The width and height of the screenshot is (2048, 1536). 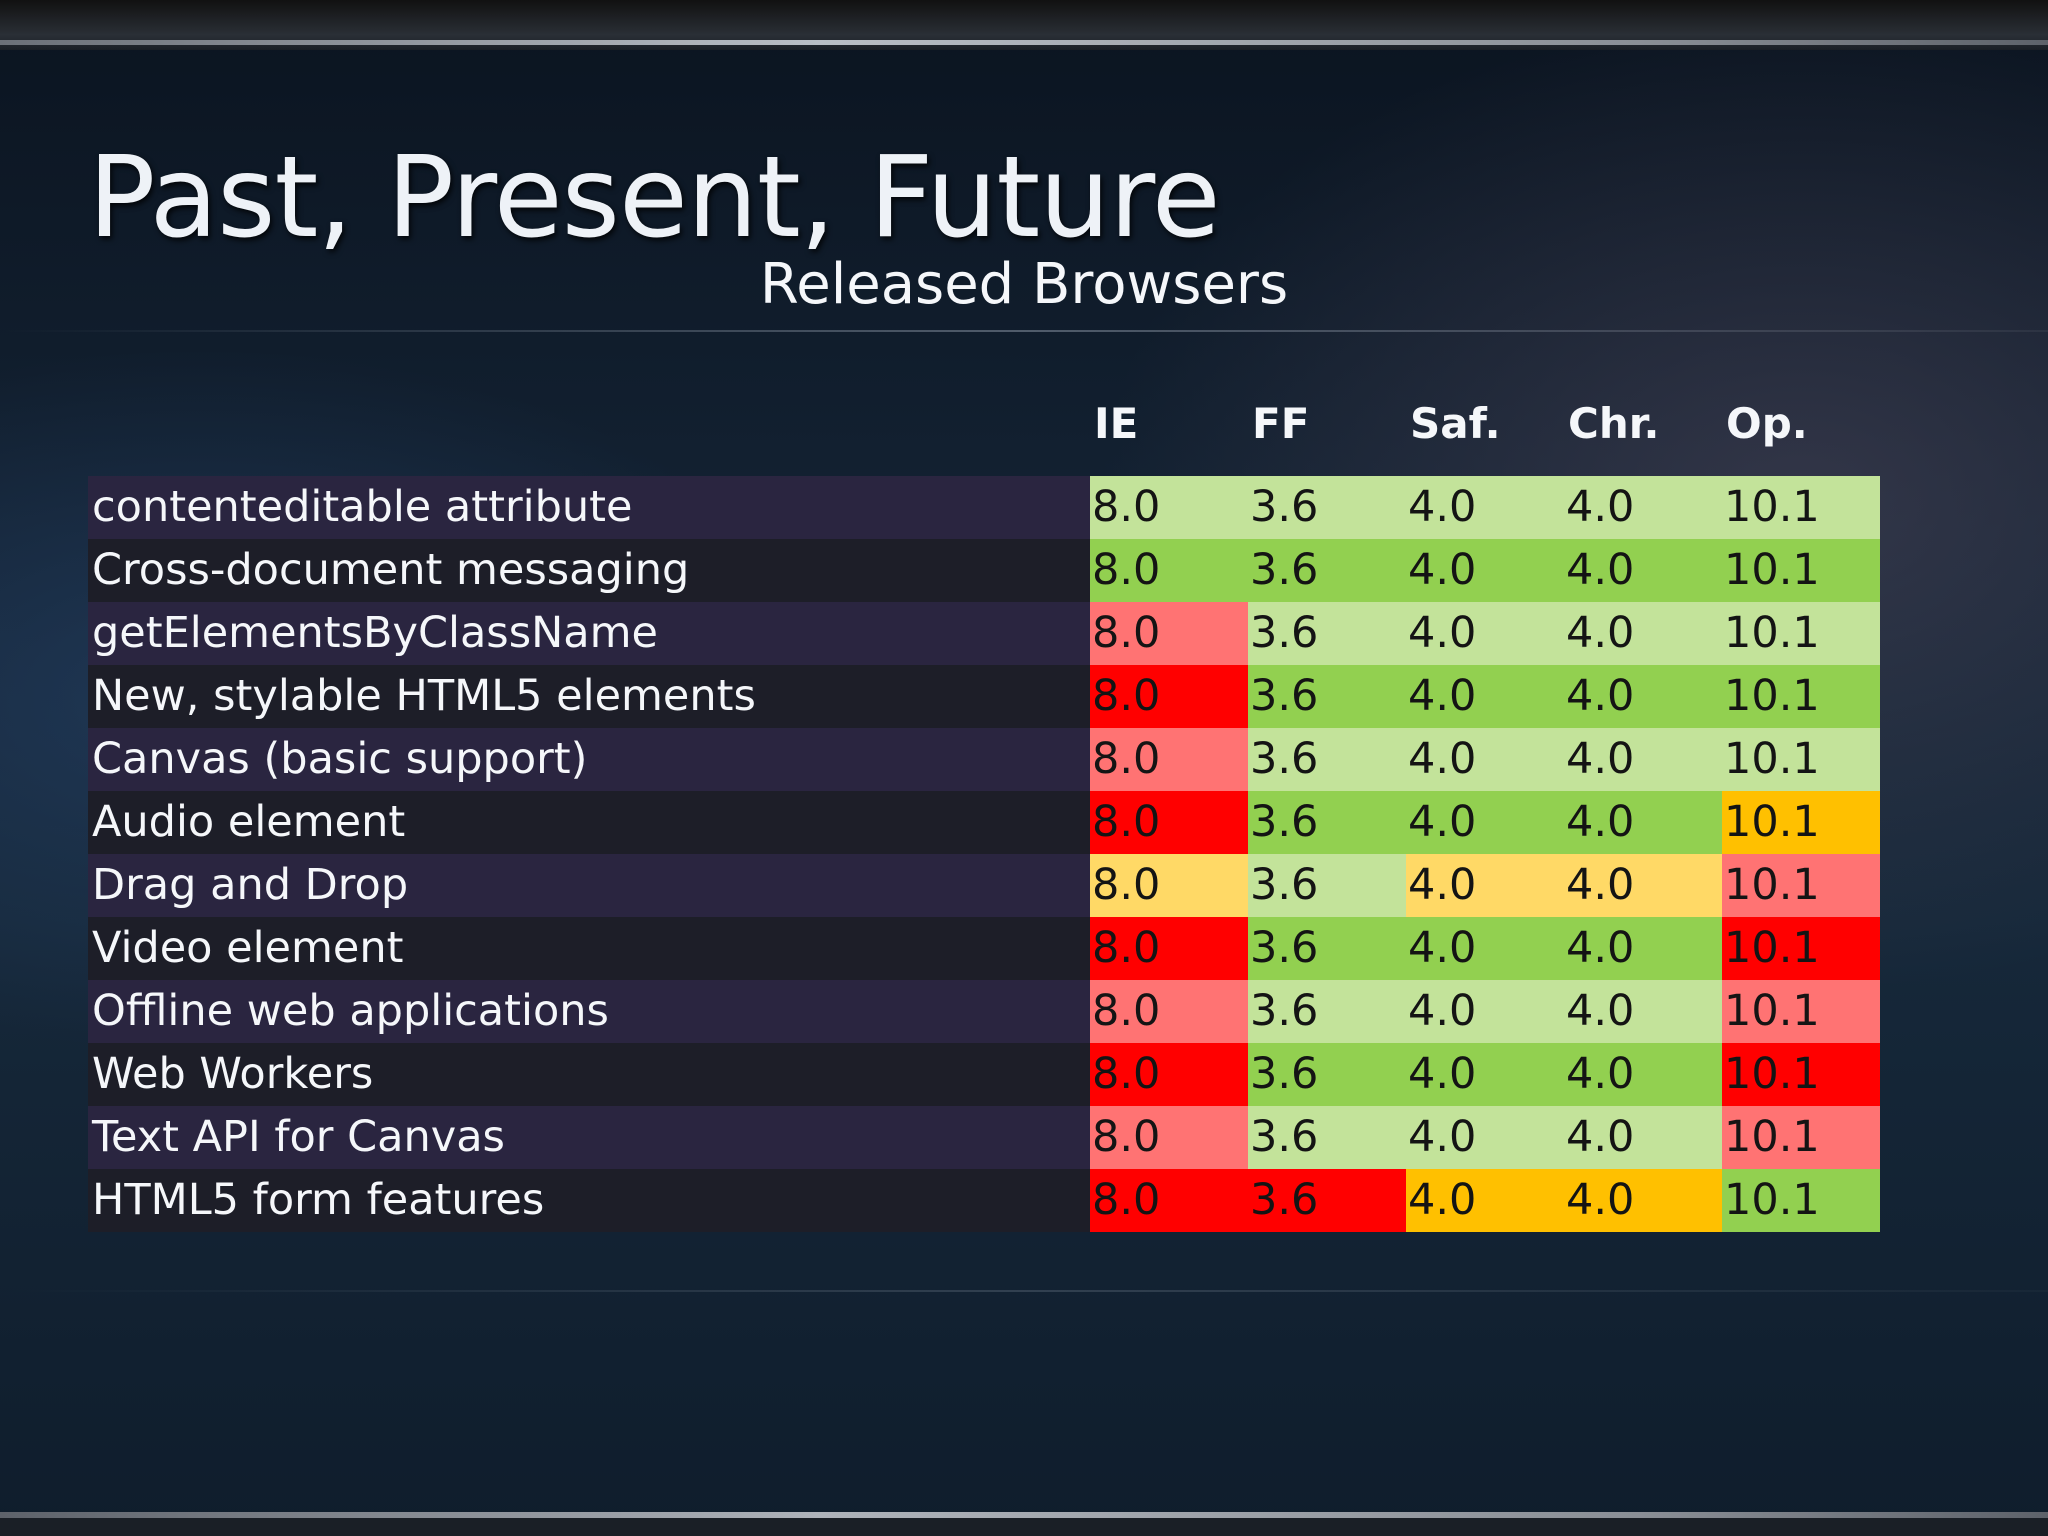 I want to click on slide-title: Past, Present, Future, so click(x=654, y=198).